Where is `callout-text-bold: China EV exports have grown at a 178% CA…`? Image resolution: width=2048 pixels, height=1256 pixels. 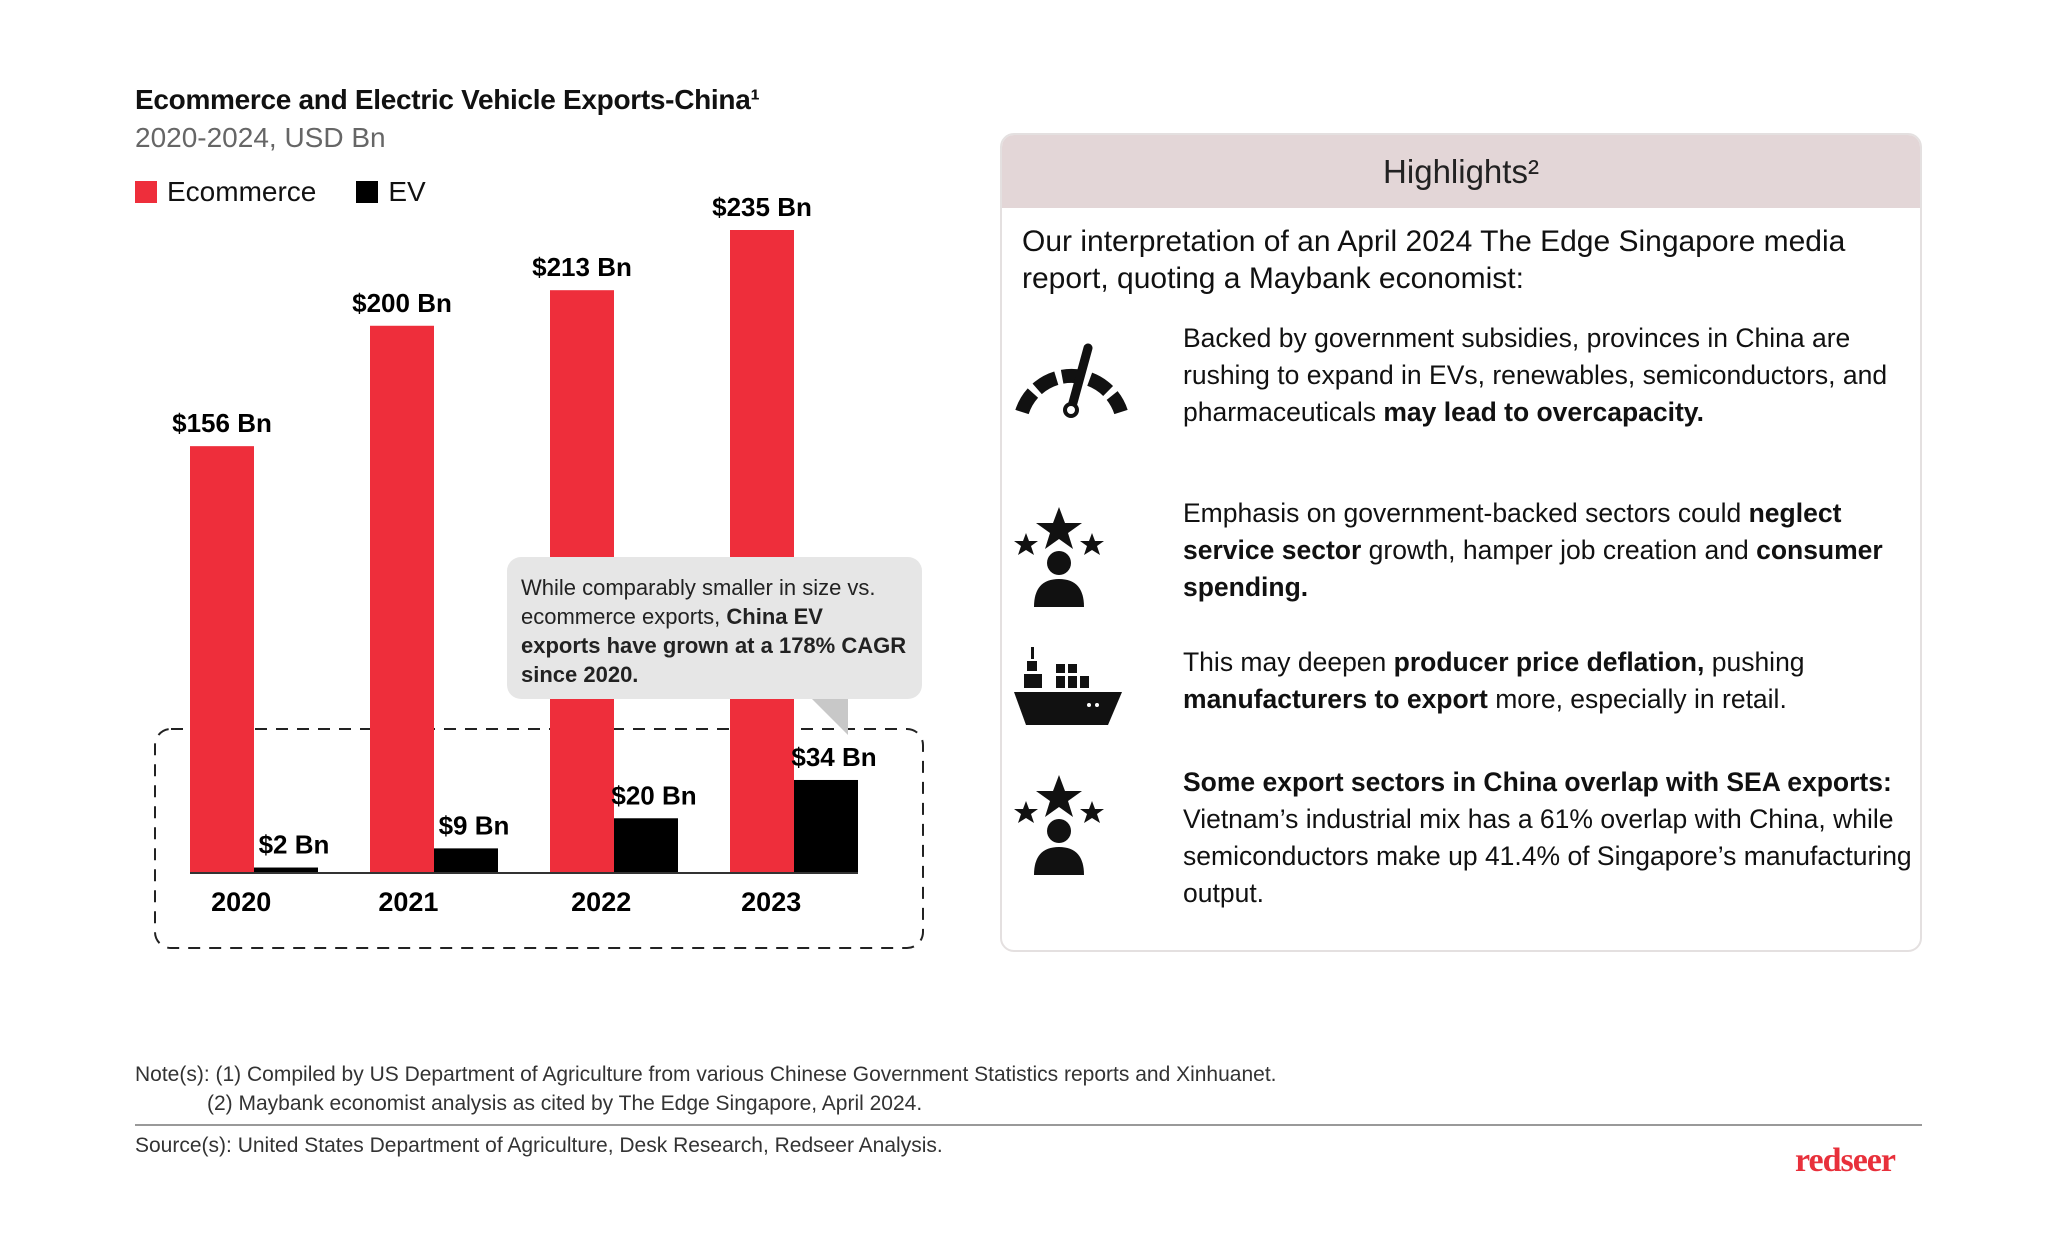
callout-text-bold: China EV exports have grown at a 178% CA… is located at coordinates (714, 645).